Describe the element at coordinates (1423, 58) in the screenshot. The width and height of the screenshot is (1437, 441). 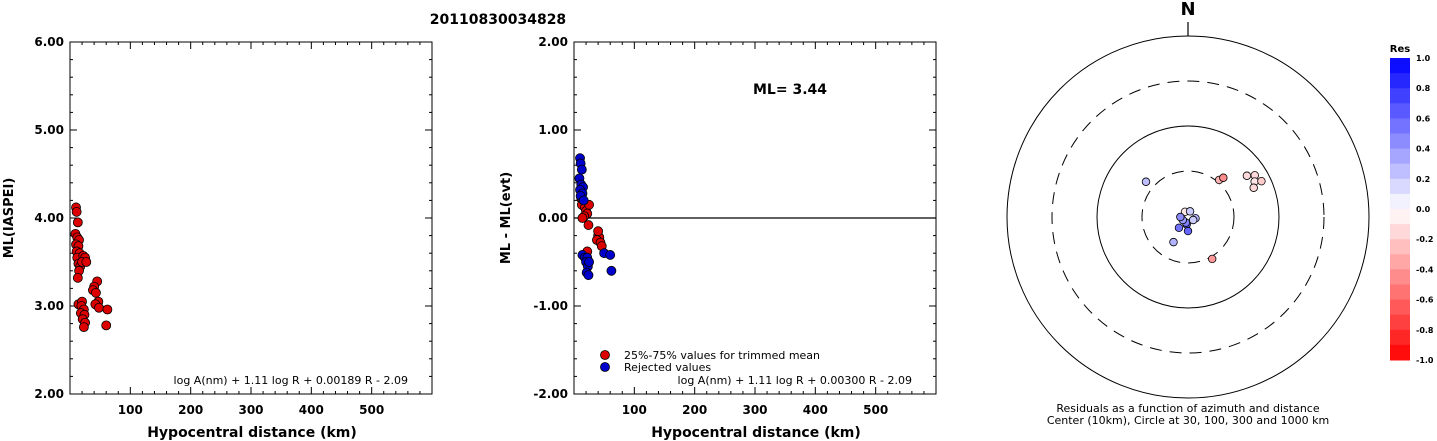
I see `colorbar-label: 1.0` at that location.